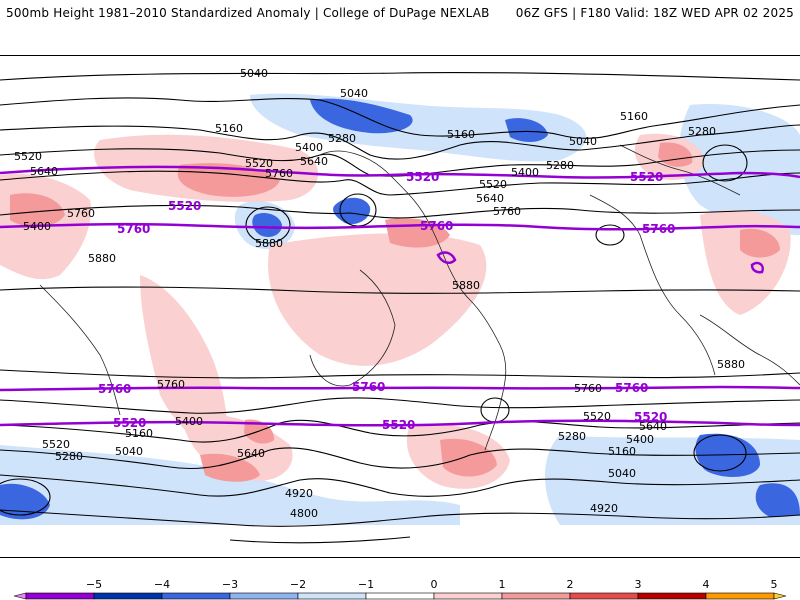 This screenshot has height=600, width=800. What do you see at coordinates (434, 584) in the screenshot?
I see `colorbar-tick-label: 0` at bounding box center [434, 584].